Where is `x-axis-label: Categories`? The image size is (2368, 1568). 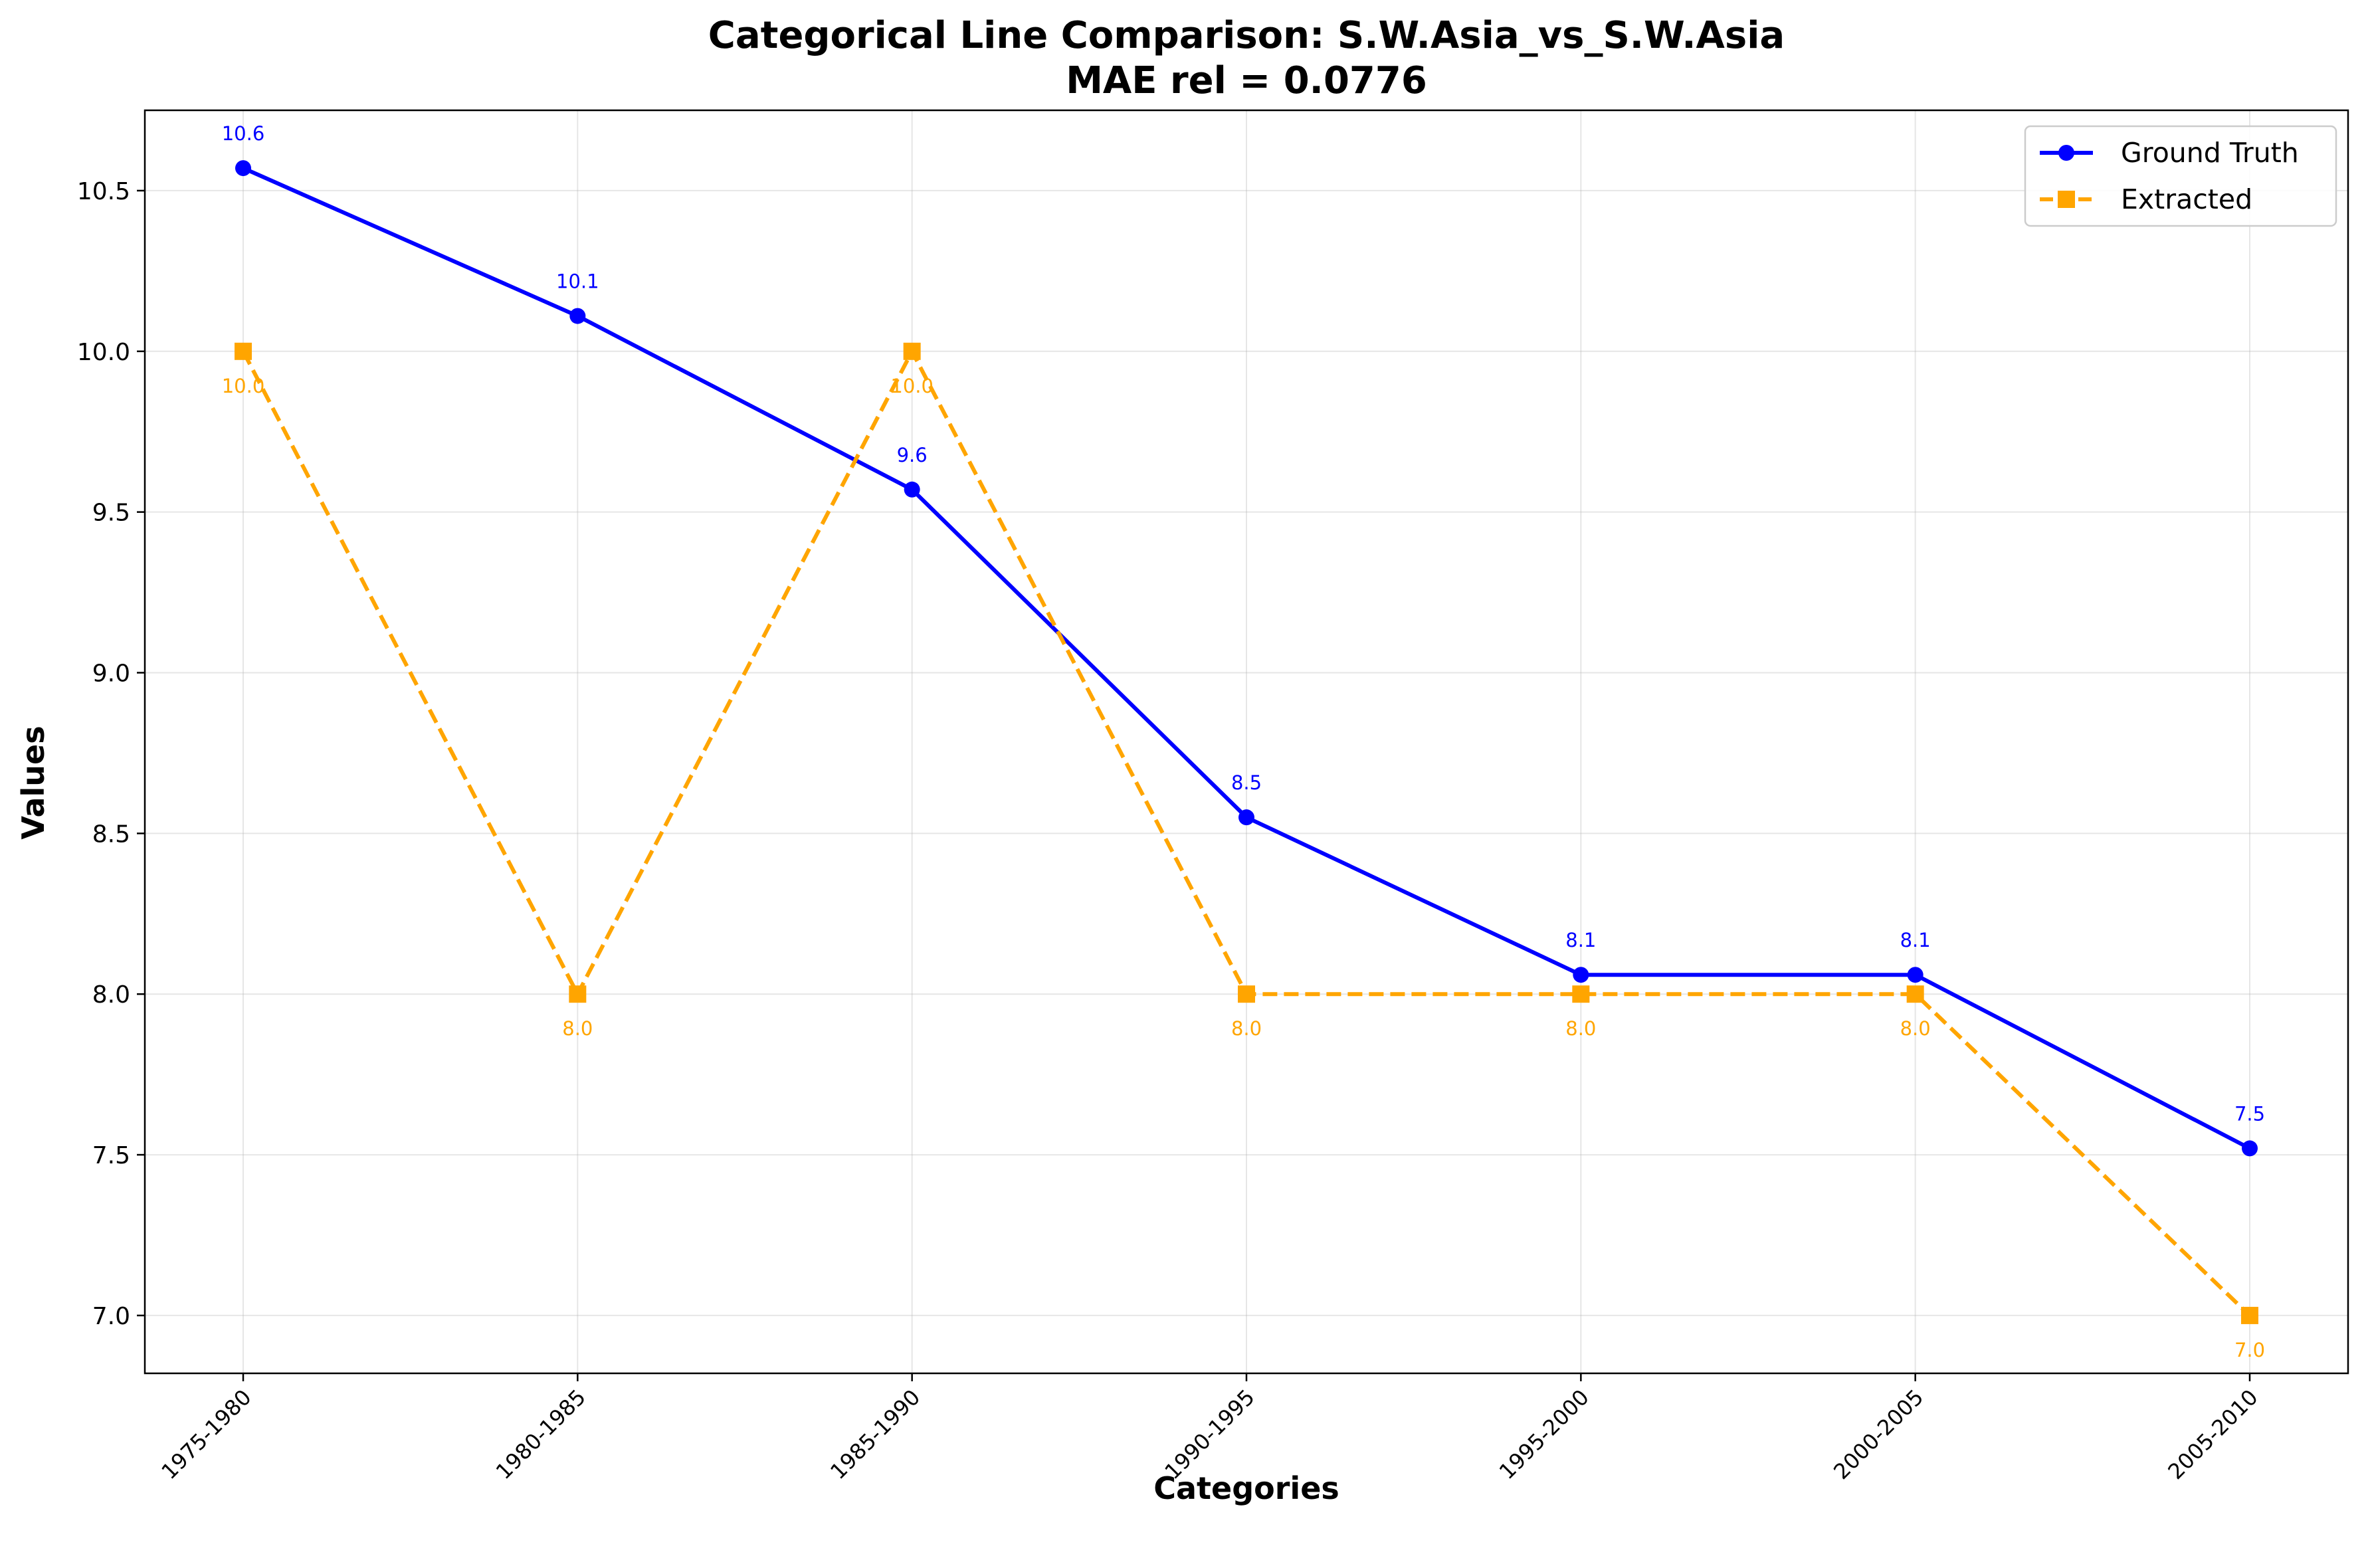
x-axis-label: Categories is located at coordinates (1246, 1488).